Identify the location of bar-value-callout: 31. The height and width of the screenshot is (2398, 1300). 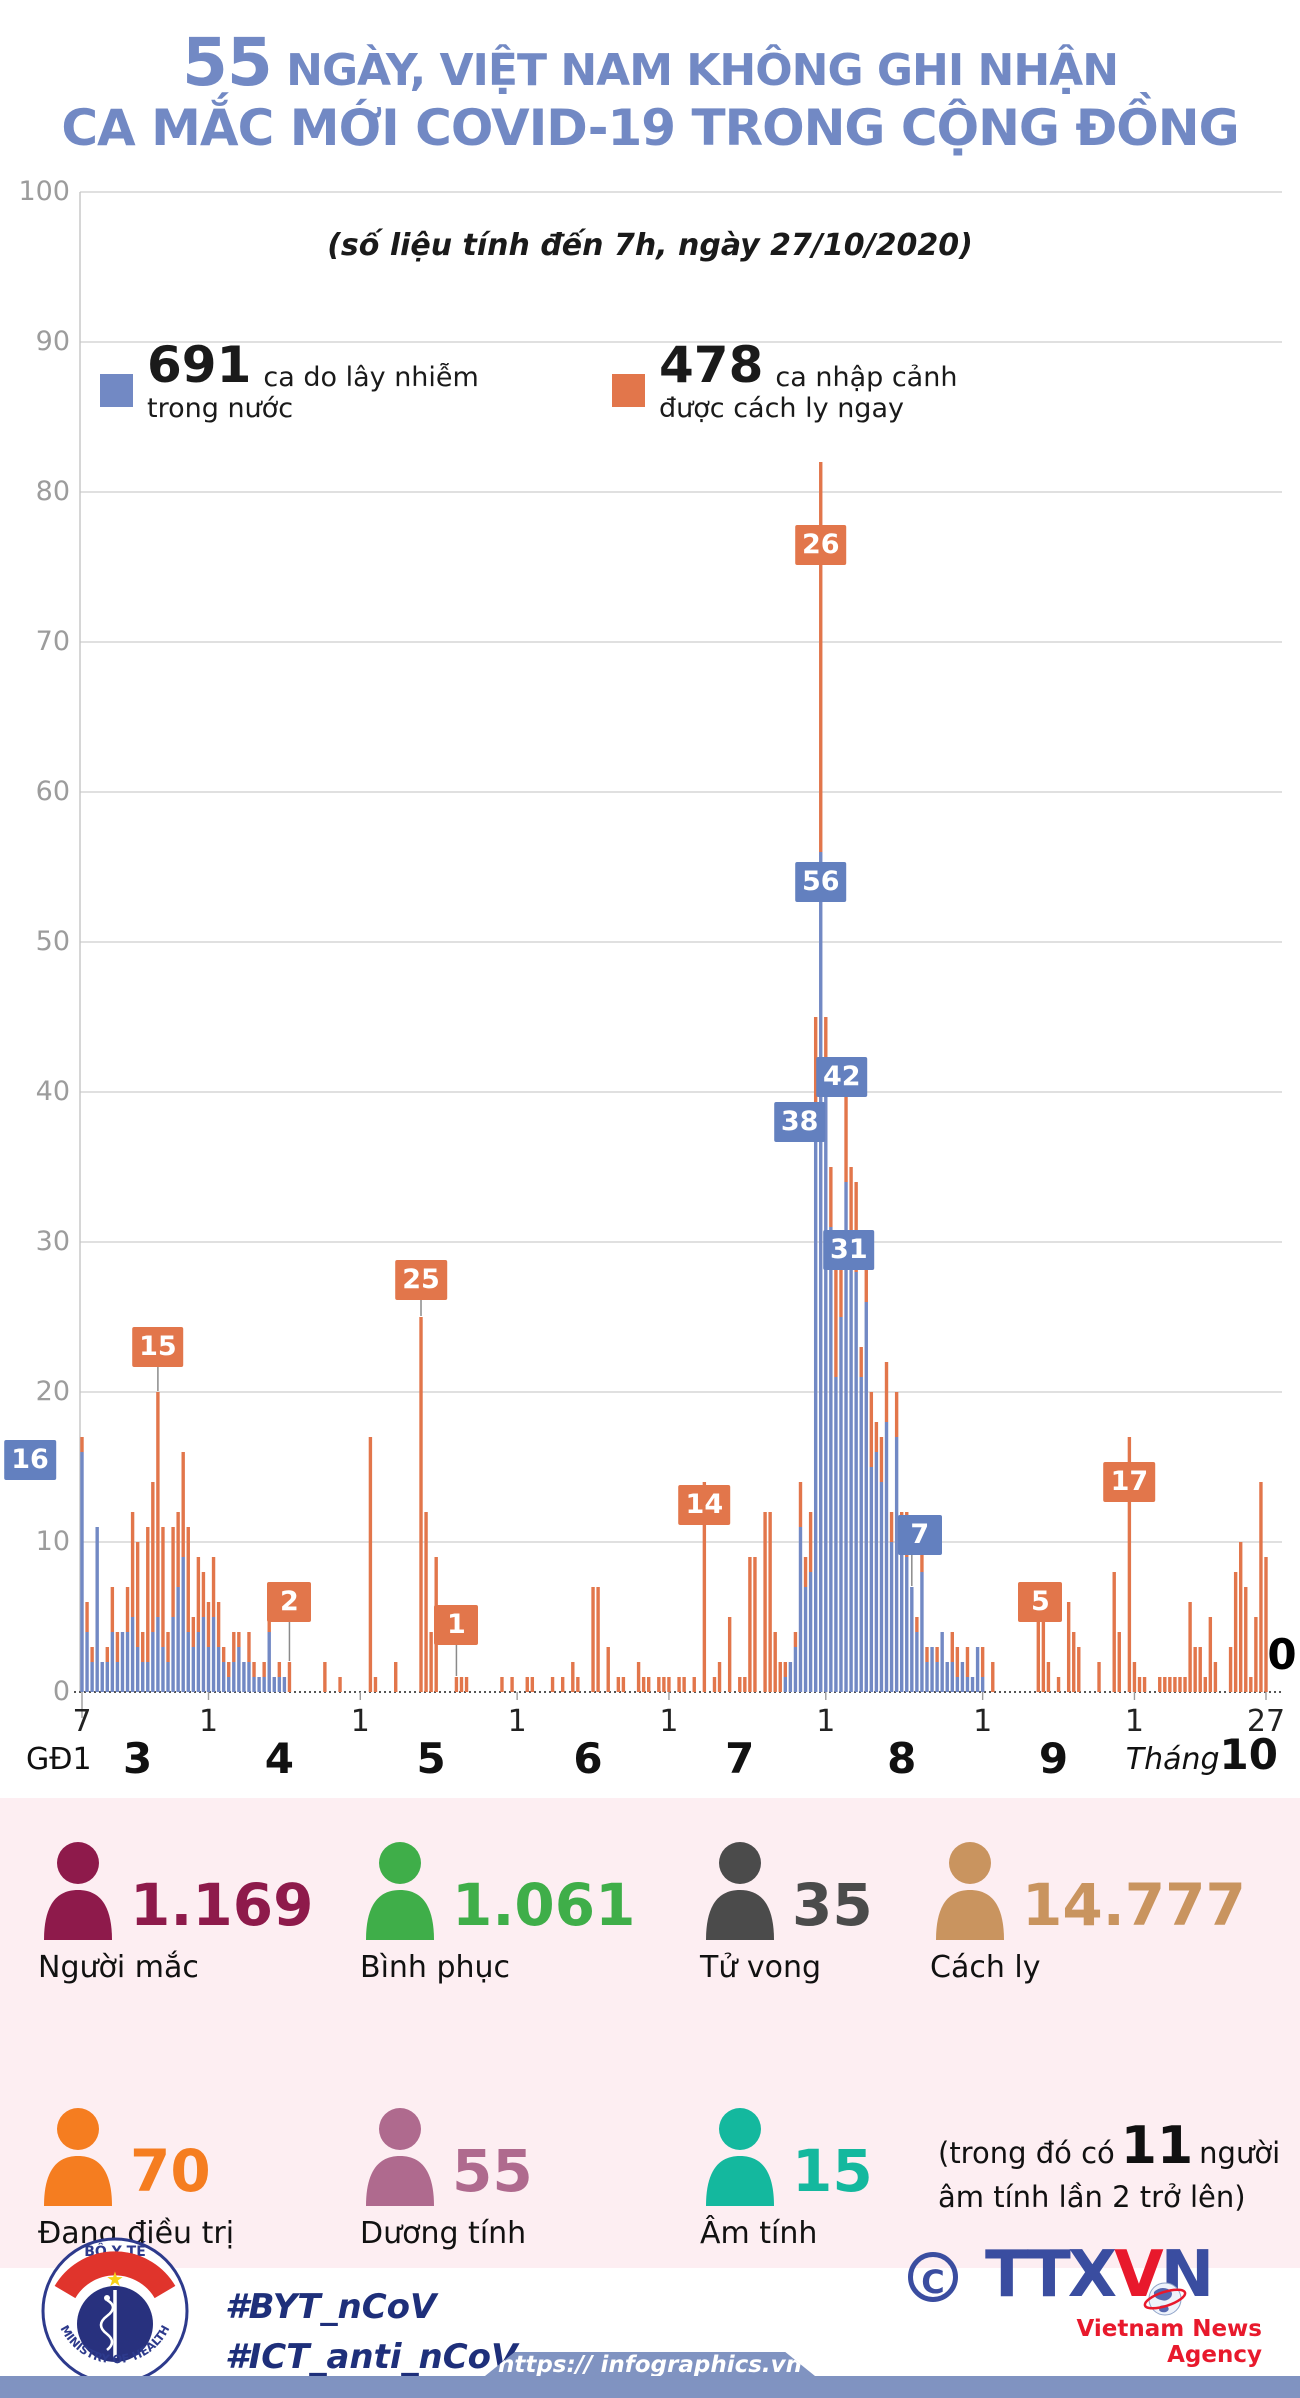
(849, 1249).